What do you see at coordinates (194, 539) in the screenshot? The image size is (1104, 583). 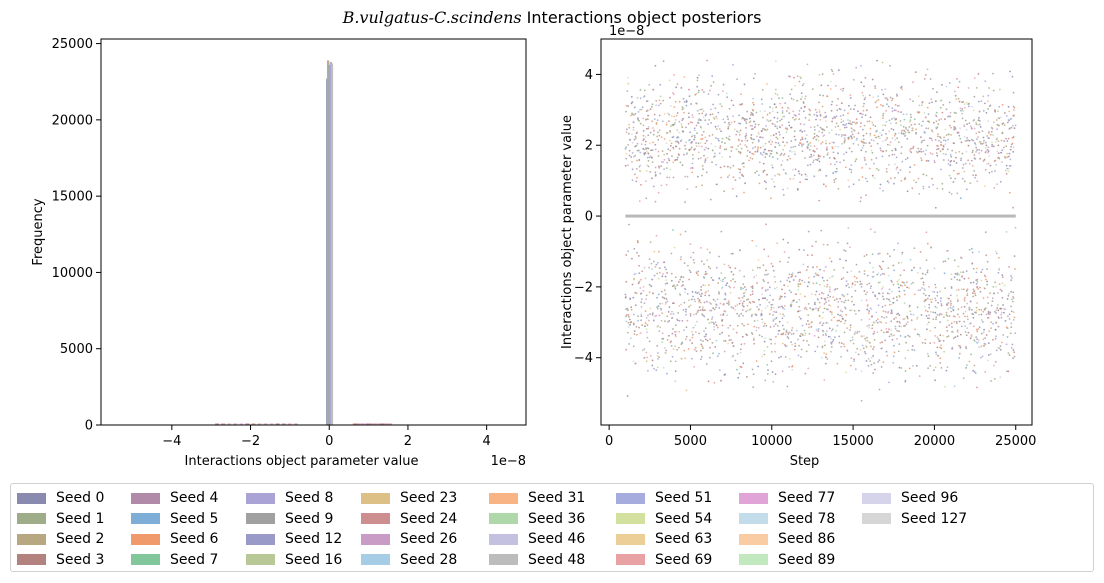 I see `legend-label: Seed 6` at bounding box center [194, 539].